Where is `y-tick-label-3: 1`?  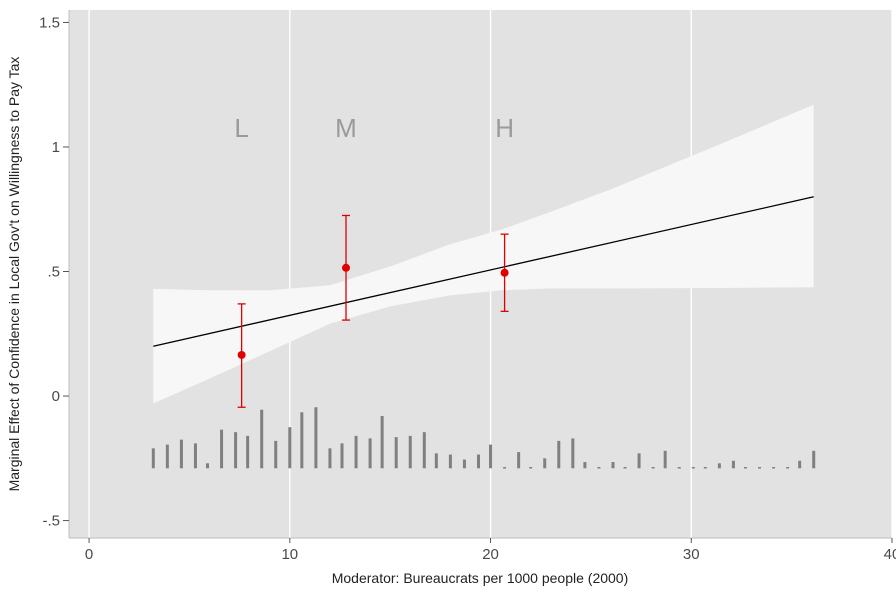 y-tick-label-3: 1 is located at coordinates (56, 147).